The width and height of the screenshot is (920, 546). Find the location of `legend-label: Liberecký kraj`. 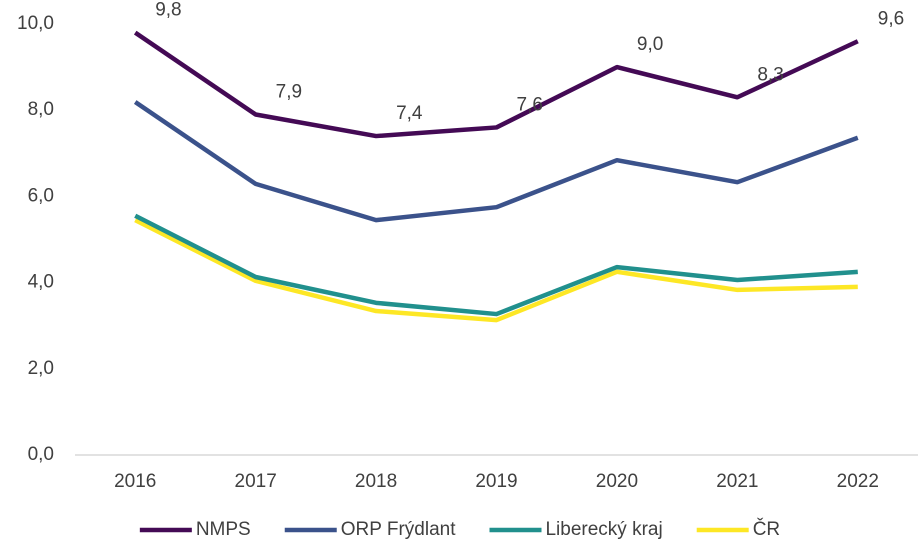

legend-label: Liberecký kraj is located at coordinates (603, 529).